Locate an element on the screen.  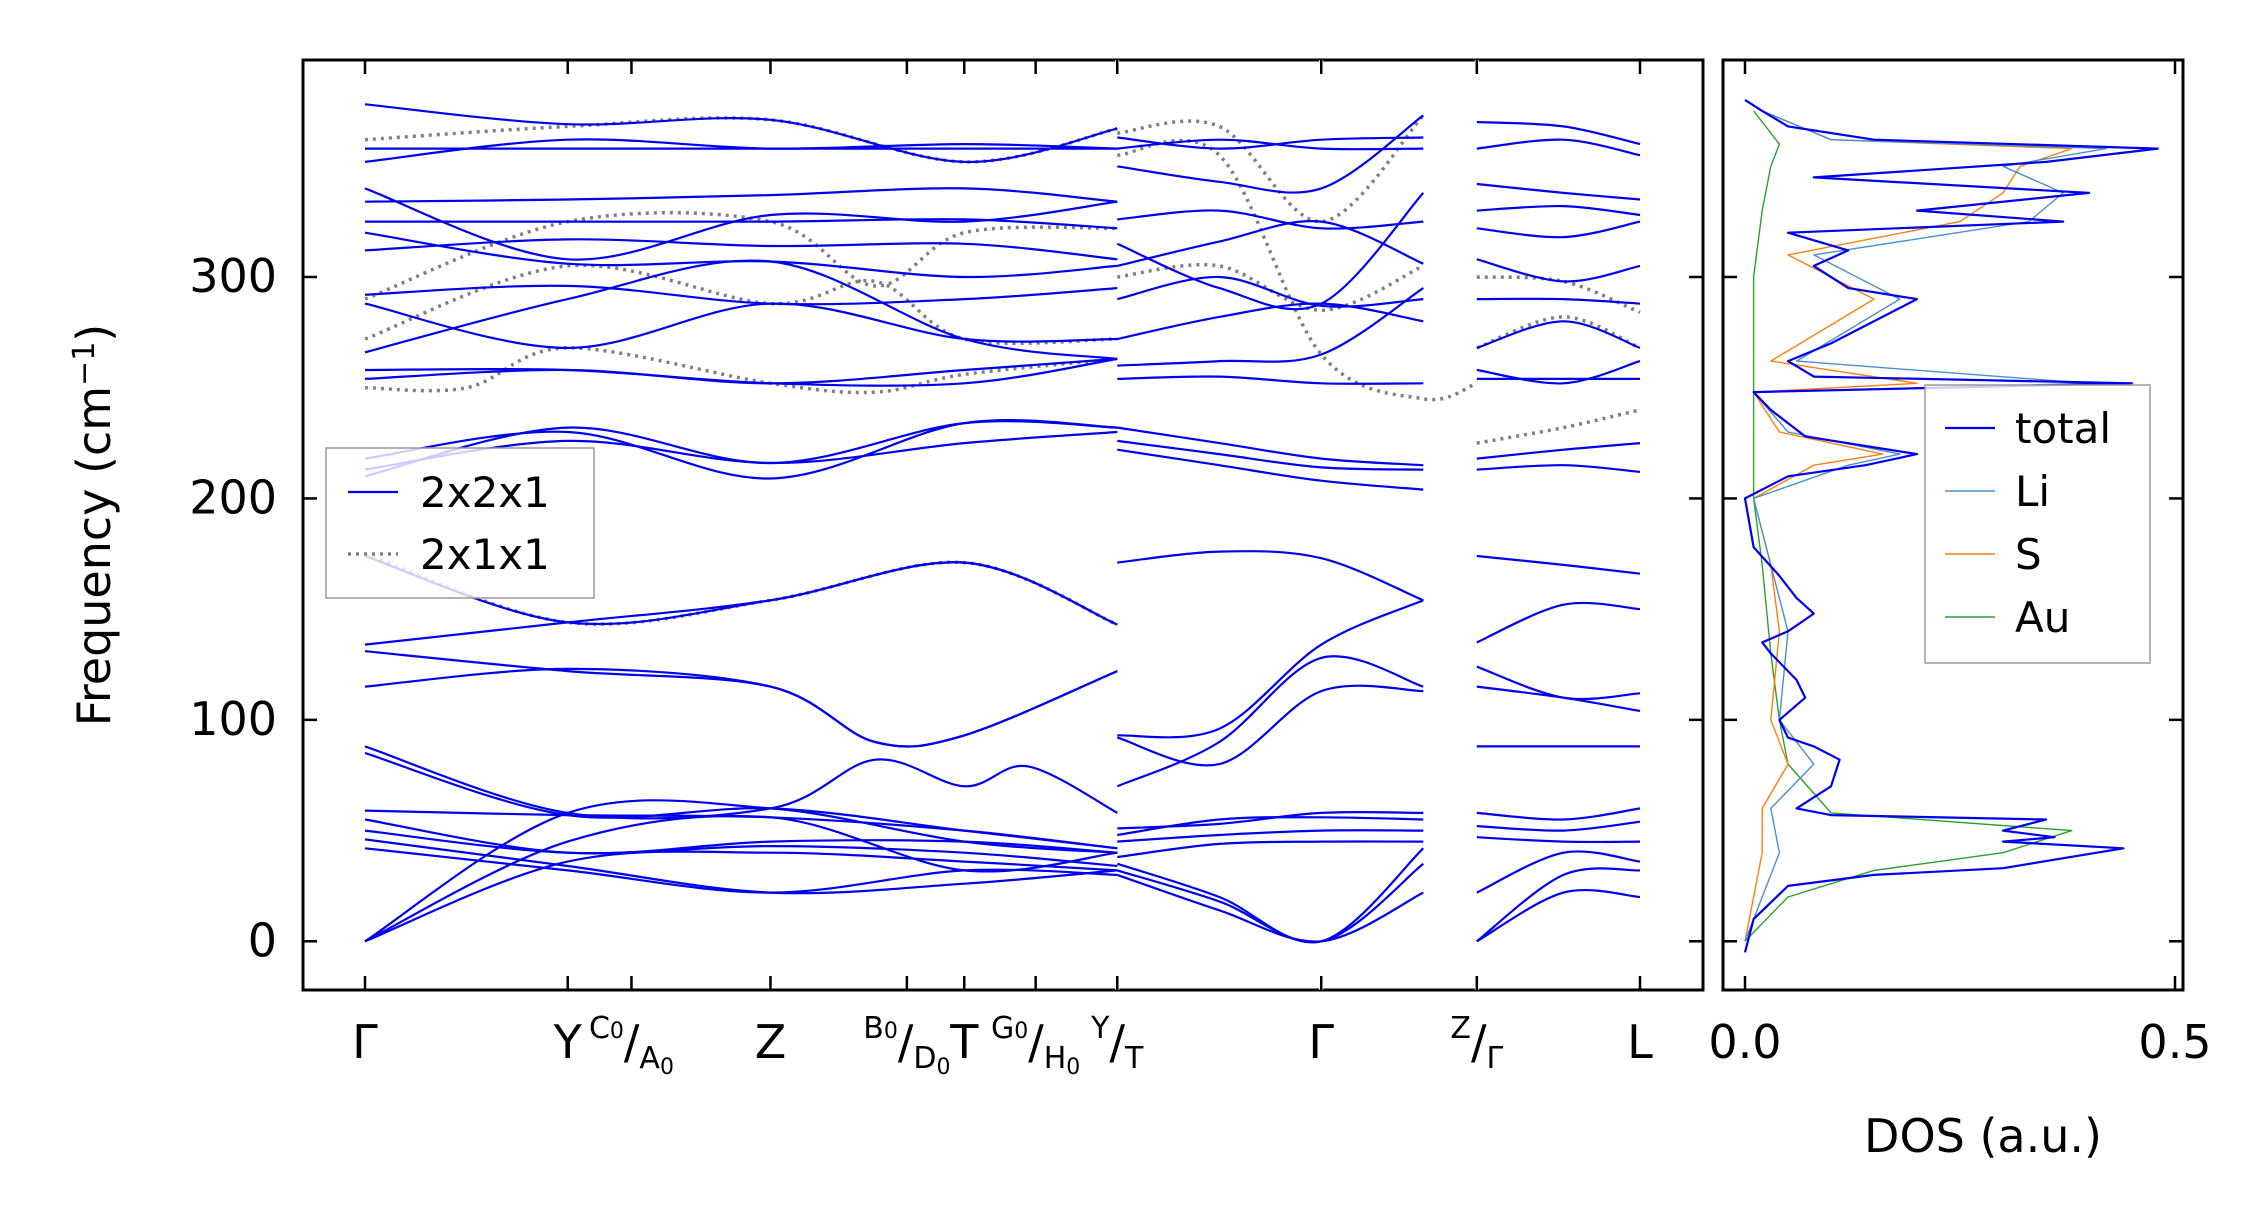
x-tick-label: C0/A0 is located at coordinates (631, 1045).